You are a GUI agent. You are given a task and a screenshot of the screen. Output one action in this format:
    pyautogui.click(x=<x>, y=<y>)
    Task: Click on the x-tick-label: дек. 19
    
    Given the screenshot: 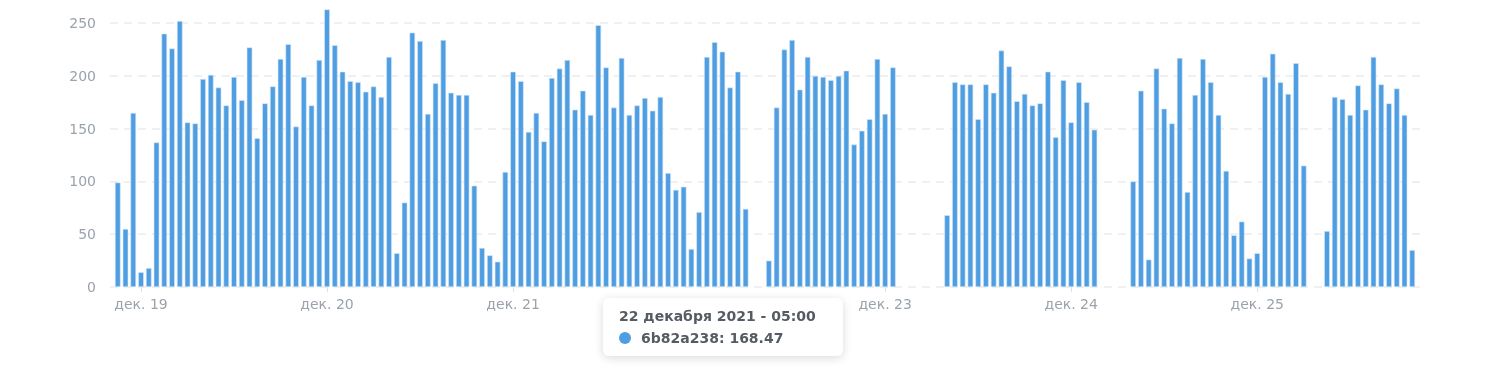 What is the action you would take?
    pyautogui.click(x=141, y=304)
    